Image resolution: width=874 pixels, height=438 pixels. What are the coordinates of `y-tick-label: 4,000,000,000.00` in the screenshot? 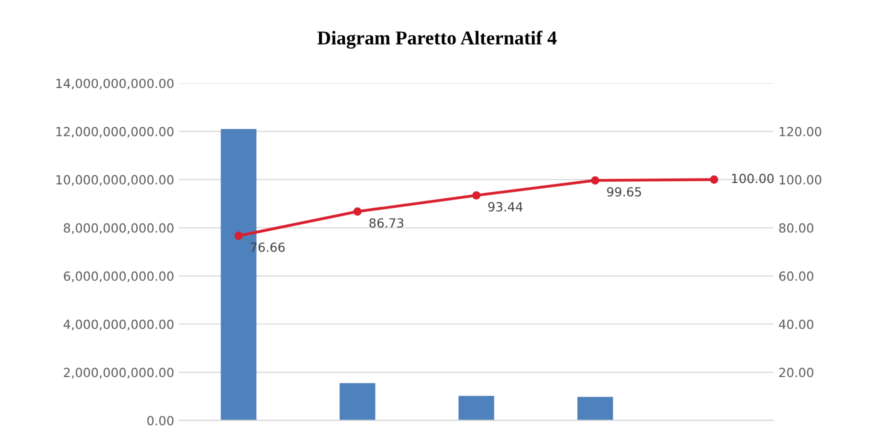 It's located at (119, 325).